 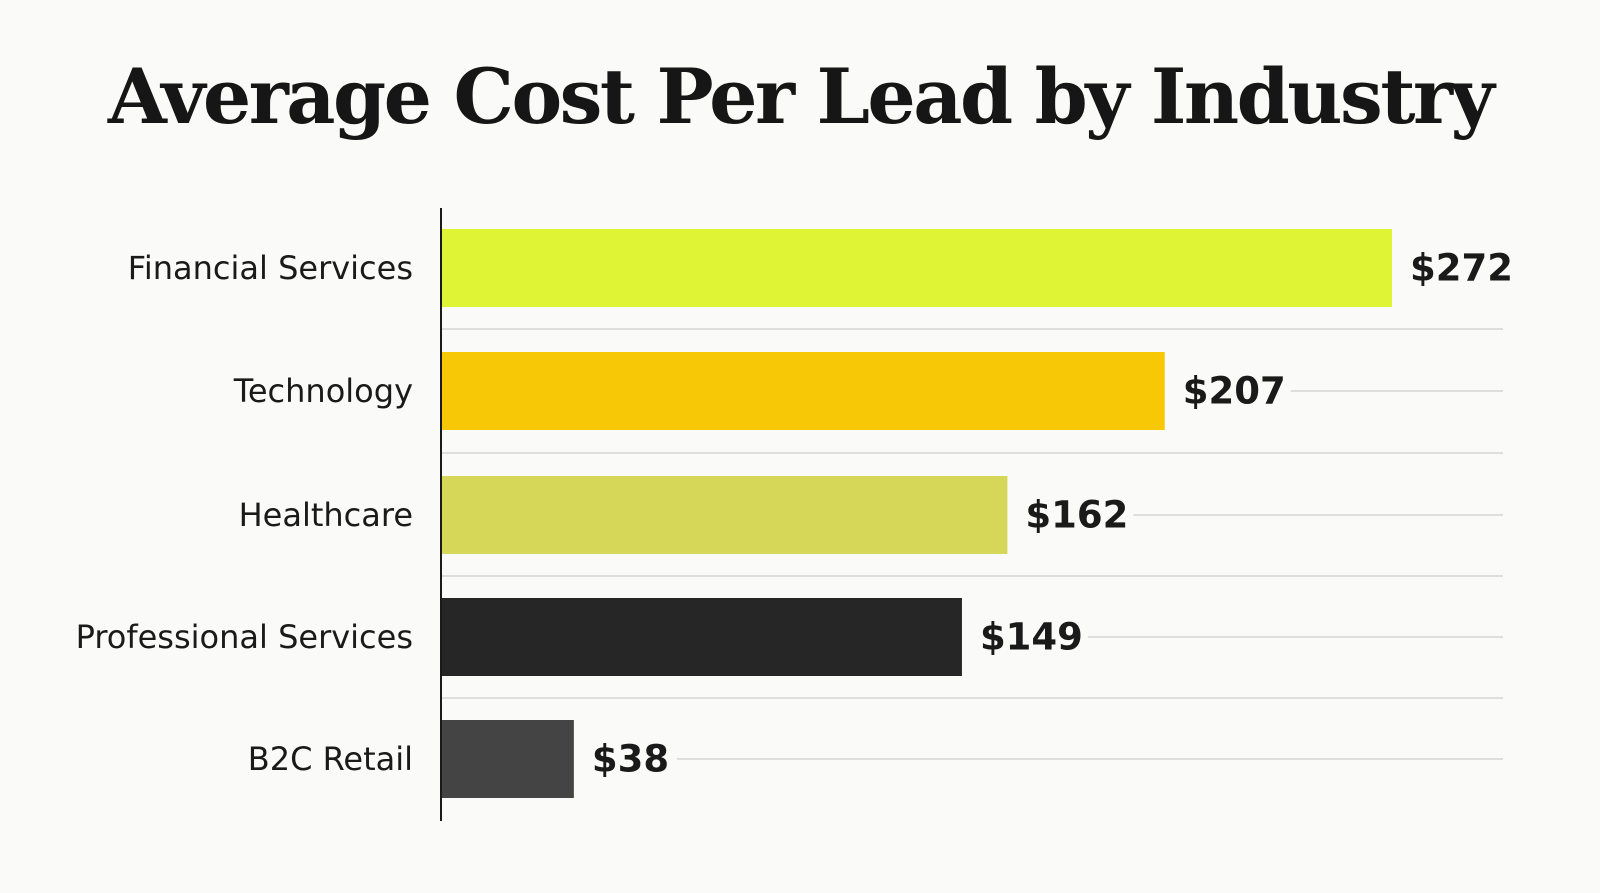 What do you see at coordinates (270, 268) in the screenshot?
I see `category-label: Financial Services` at bounding box center [270, 268].